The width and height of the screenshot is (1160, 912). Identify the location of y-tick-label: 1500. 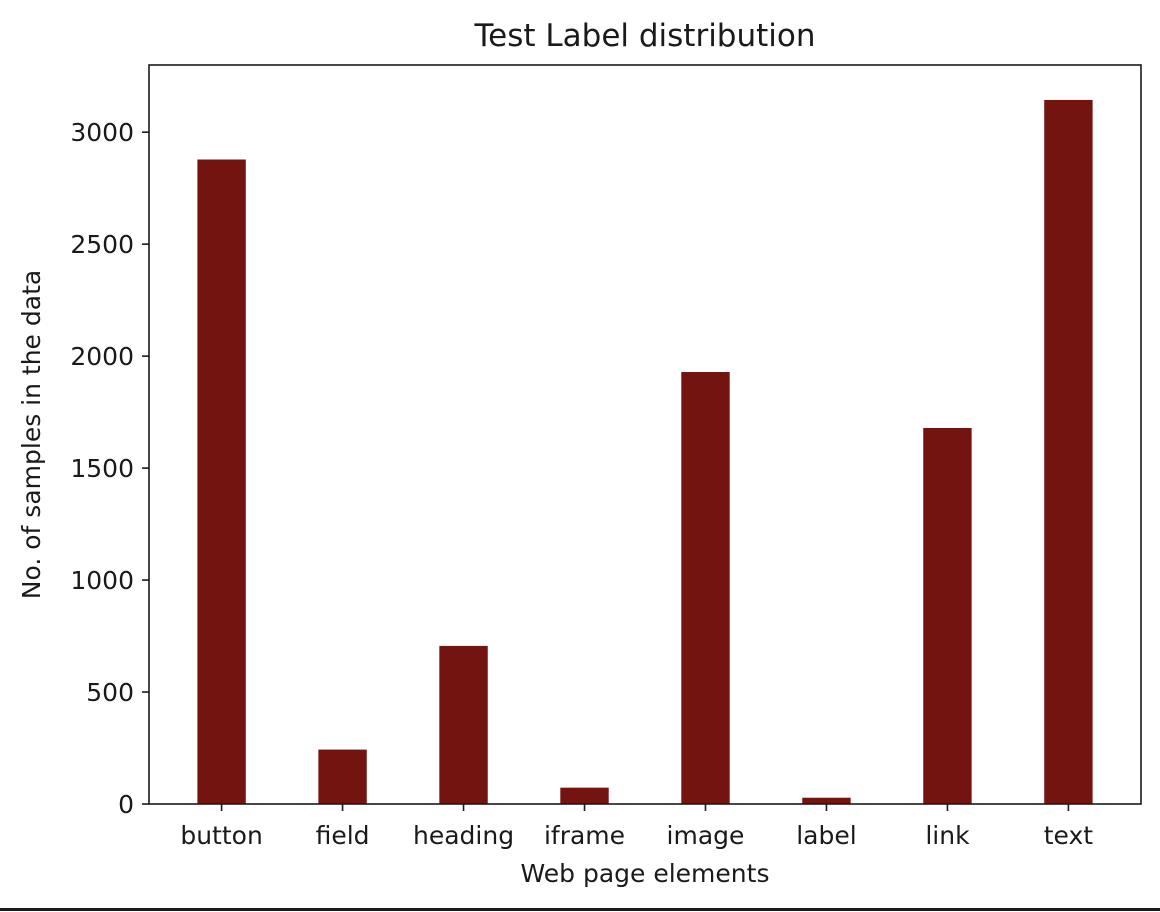
(102, 468).